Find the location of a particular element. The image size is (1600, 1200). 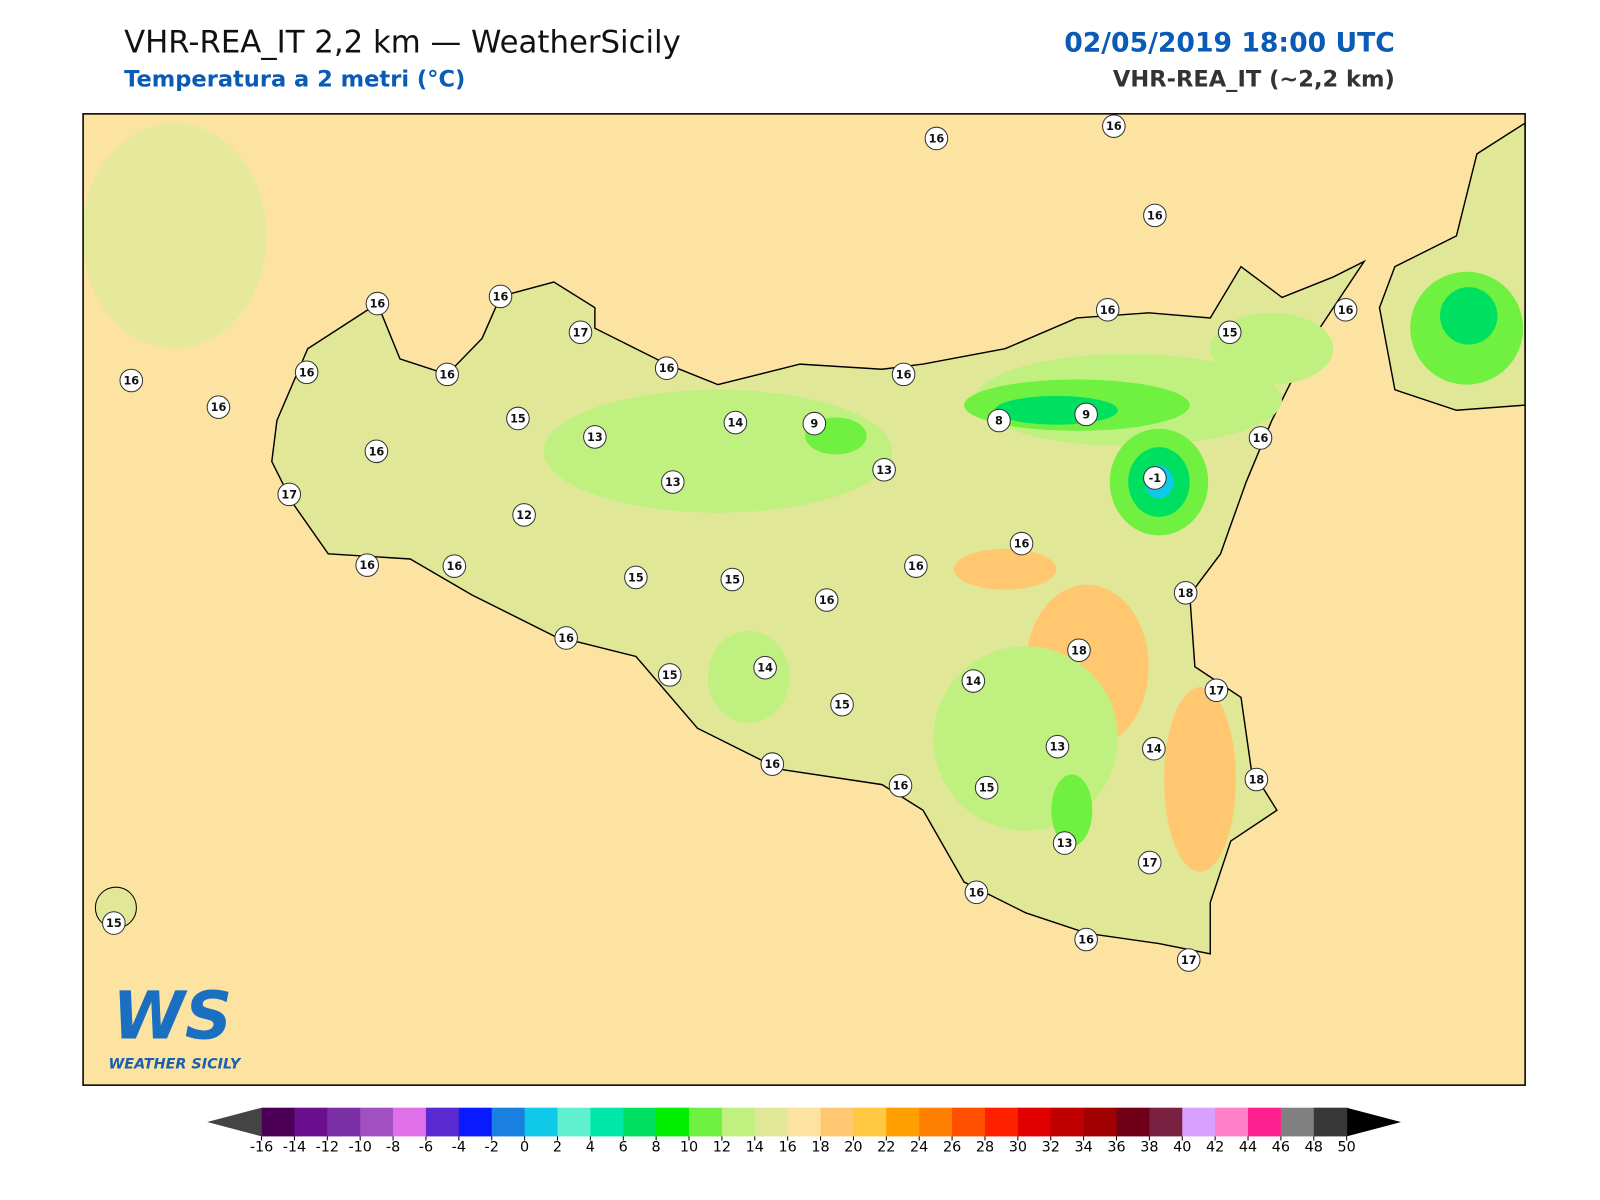

colorbar-tick-label: 6 is located at coordinates (623, 1148).